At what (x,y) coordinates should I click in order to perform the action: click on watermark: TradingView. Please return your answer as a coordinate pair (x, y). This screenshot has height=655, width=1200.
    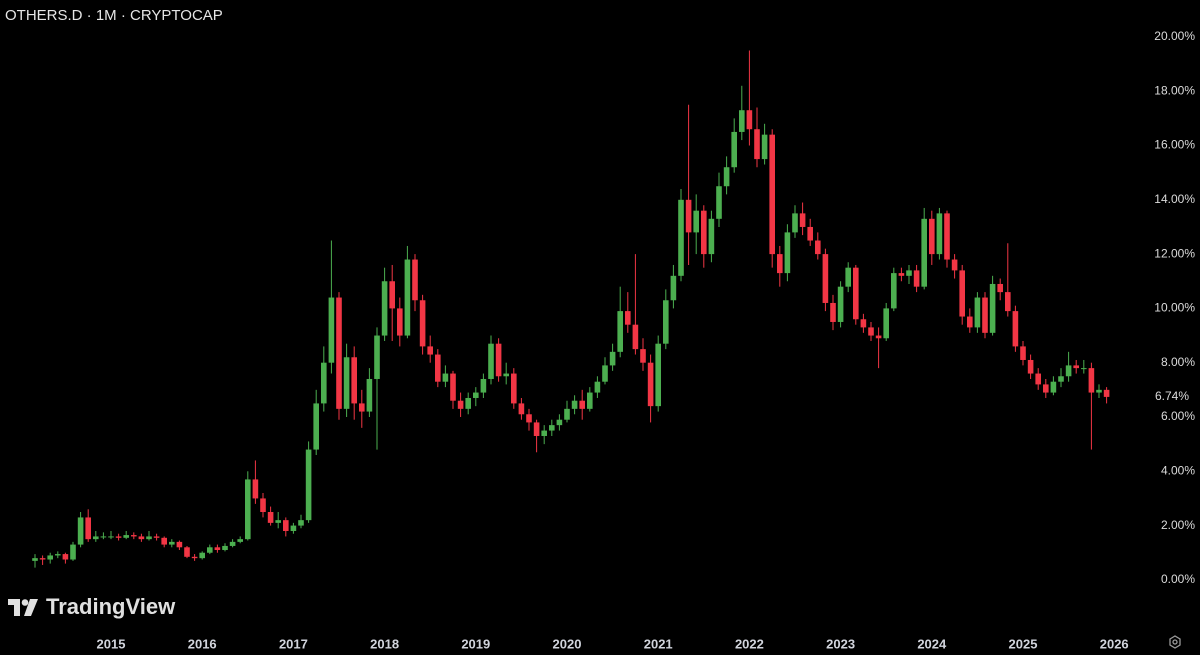
    Looking at the image, I should click on (111, 606).